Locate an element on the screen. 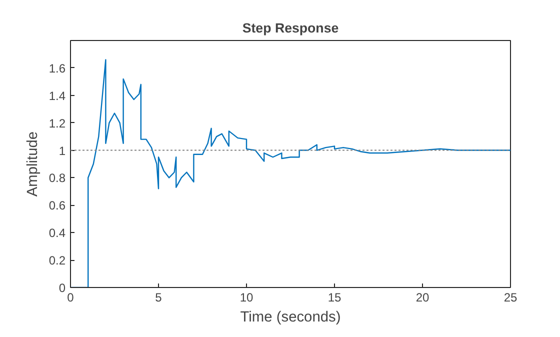  x-tick-label: 10 is located at coordinates (247, 297).